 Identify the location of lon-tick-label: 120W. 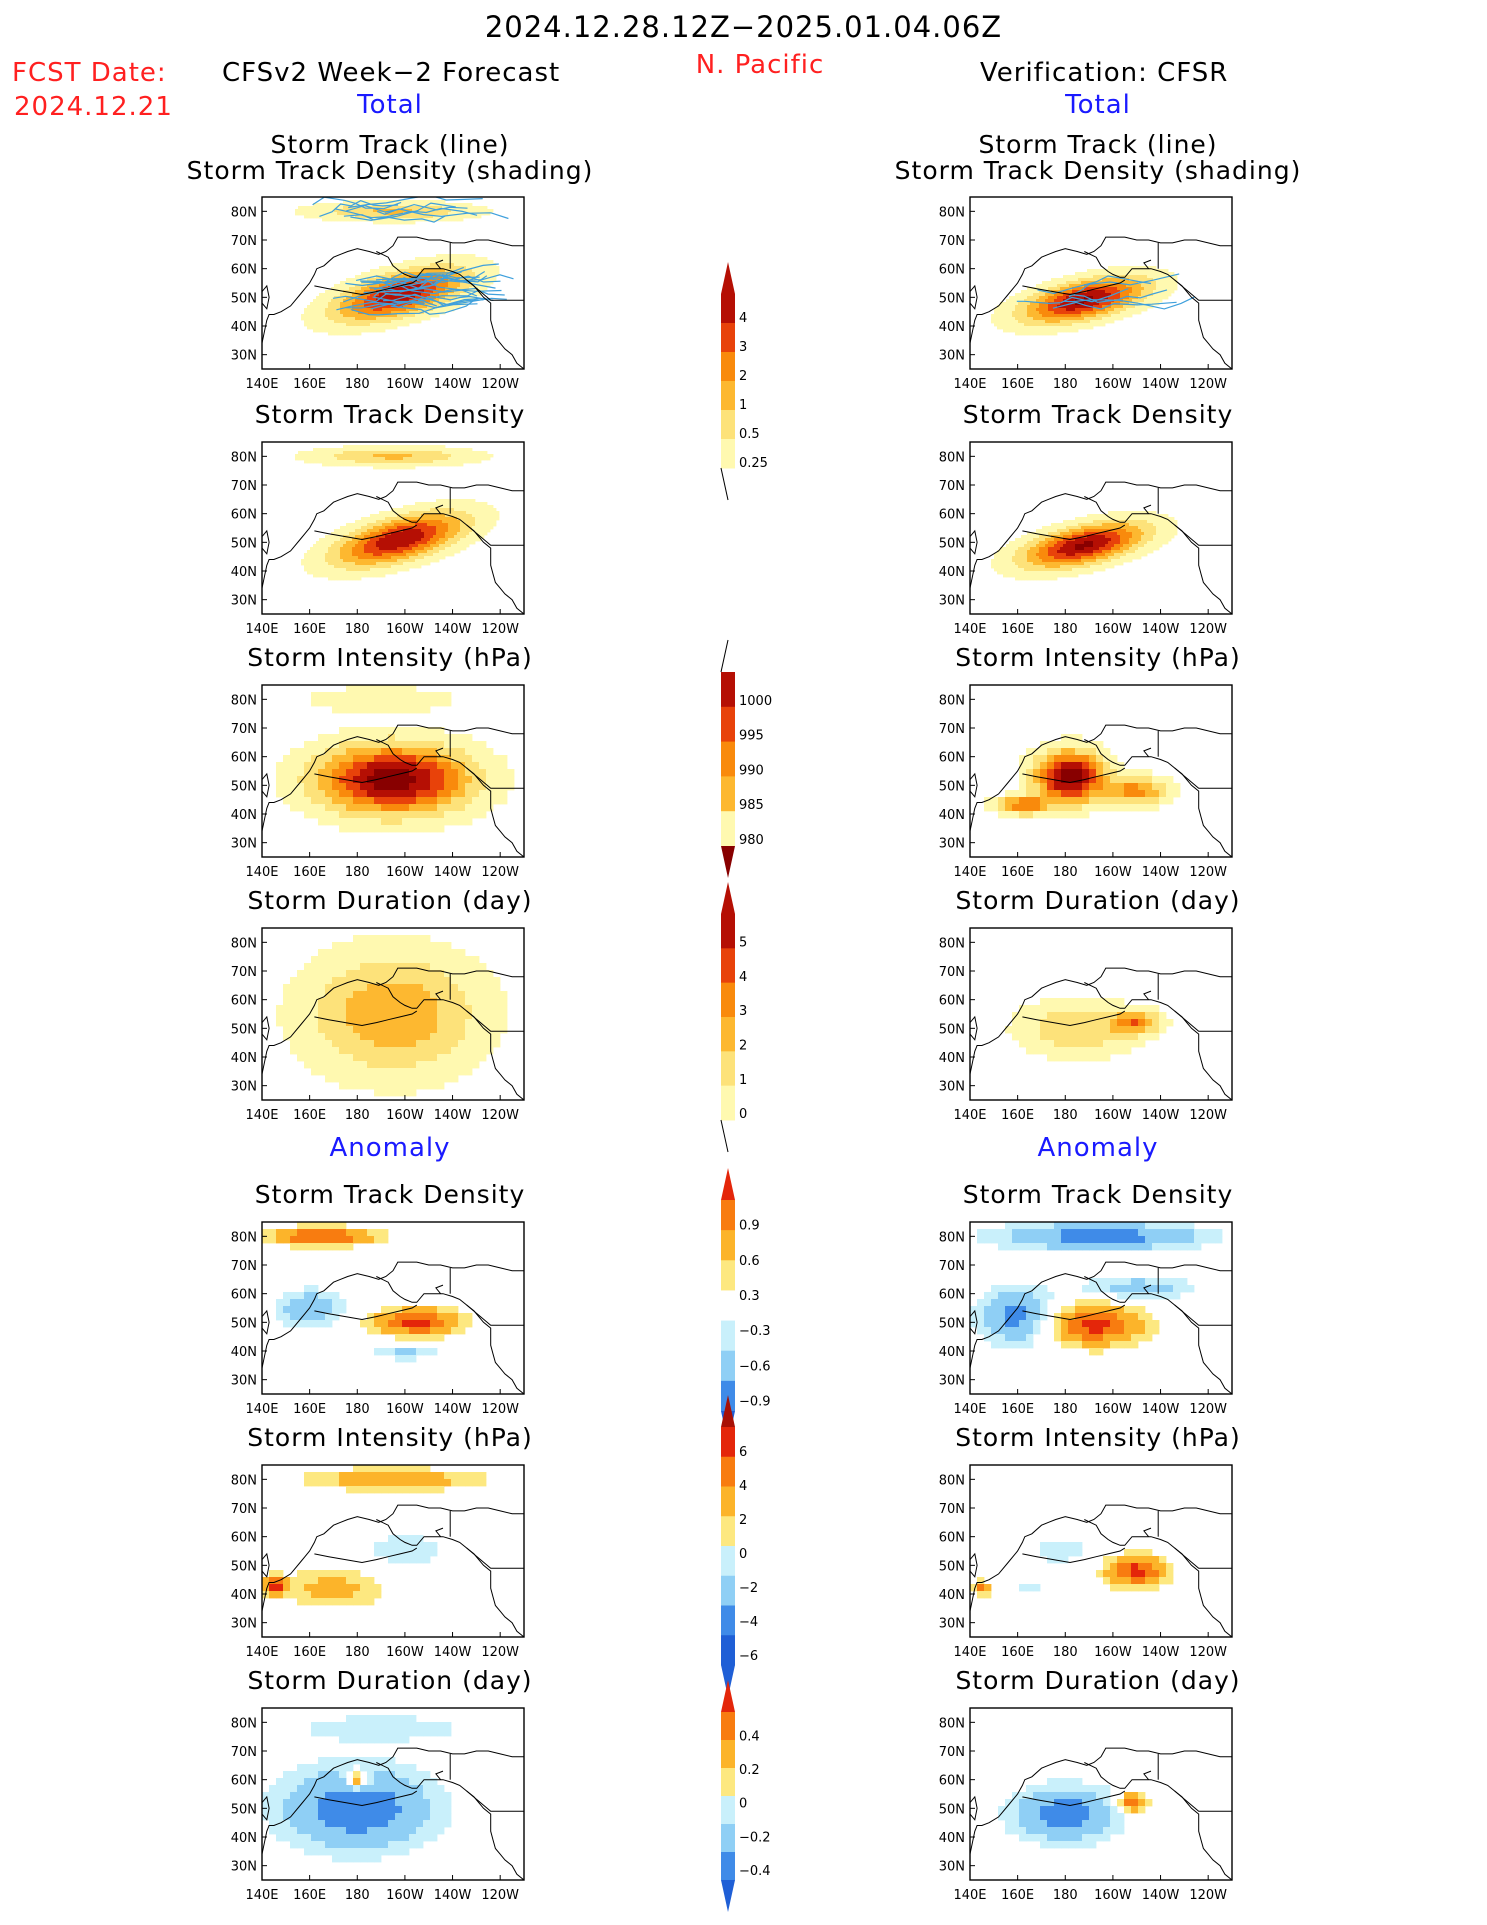
(500, 1652).